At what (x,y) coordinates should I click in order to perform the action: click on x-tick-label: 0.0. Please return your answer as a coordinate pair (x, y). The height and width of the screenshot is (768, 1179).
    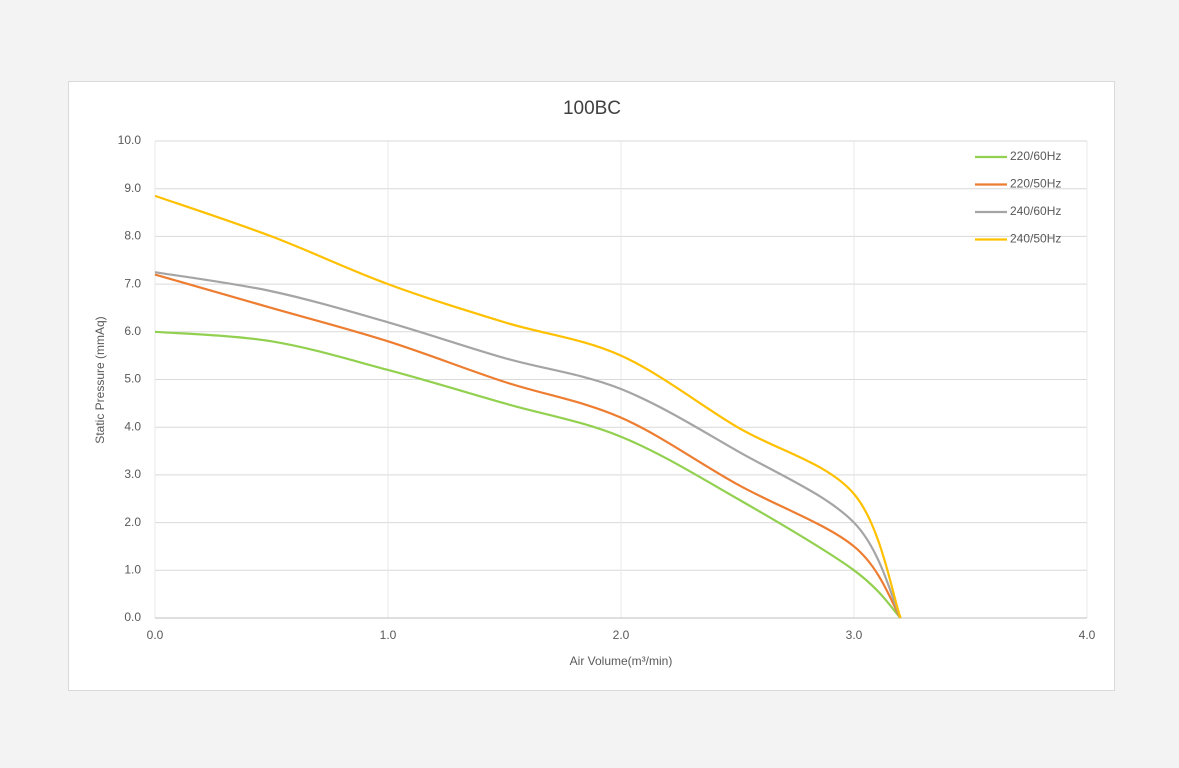
    Looking at the image, I should click on (155, 635).